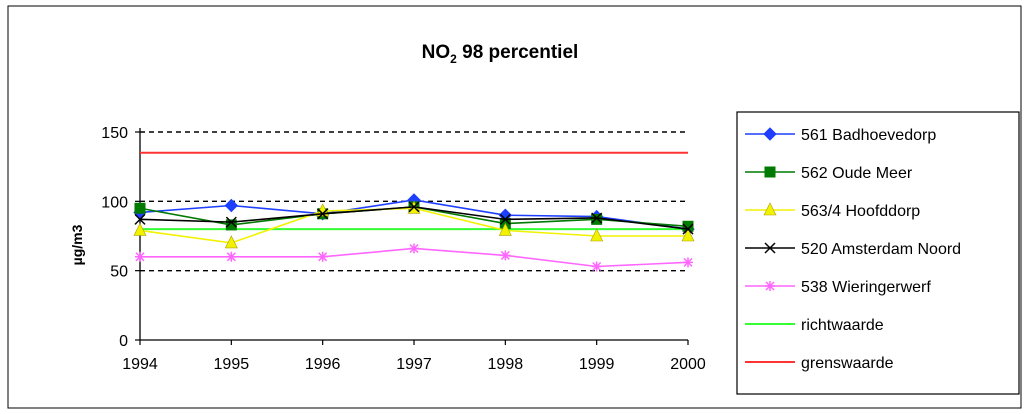 This screenshot has height=414, width=1029. I want to click on legend-item-562-oude-meer: 562 Oude Meer, so click(829, 173).